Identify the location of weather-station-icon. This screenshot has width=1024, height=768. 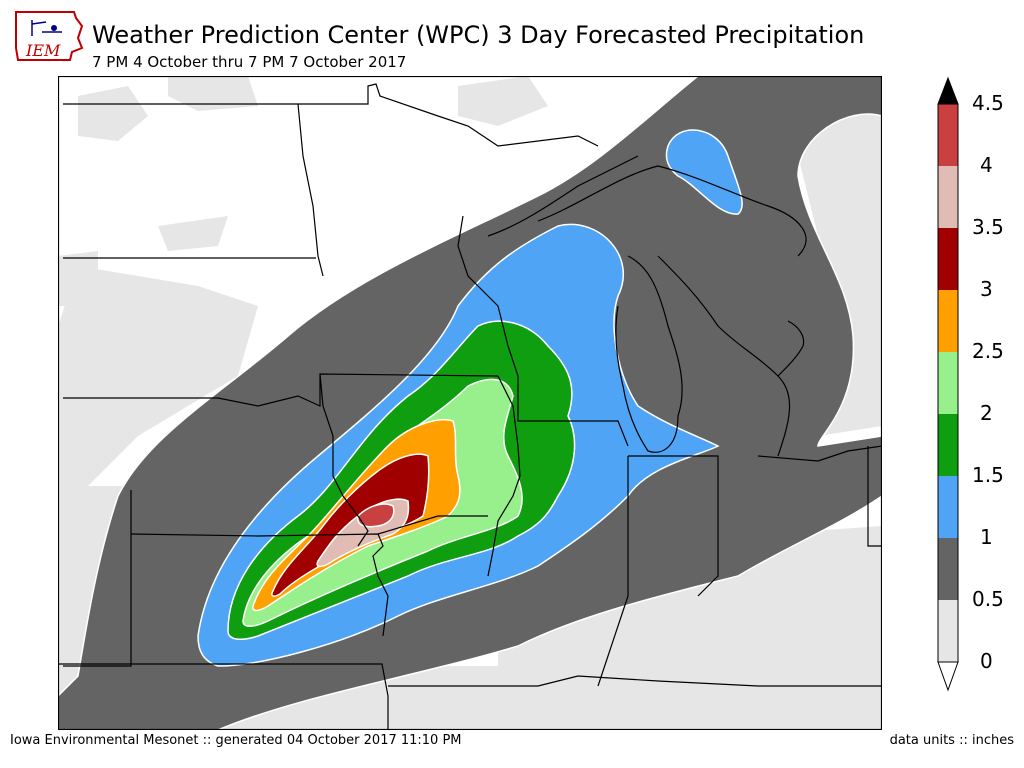
(46, 28).